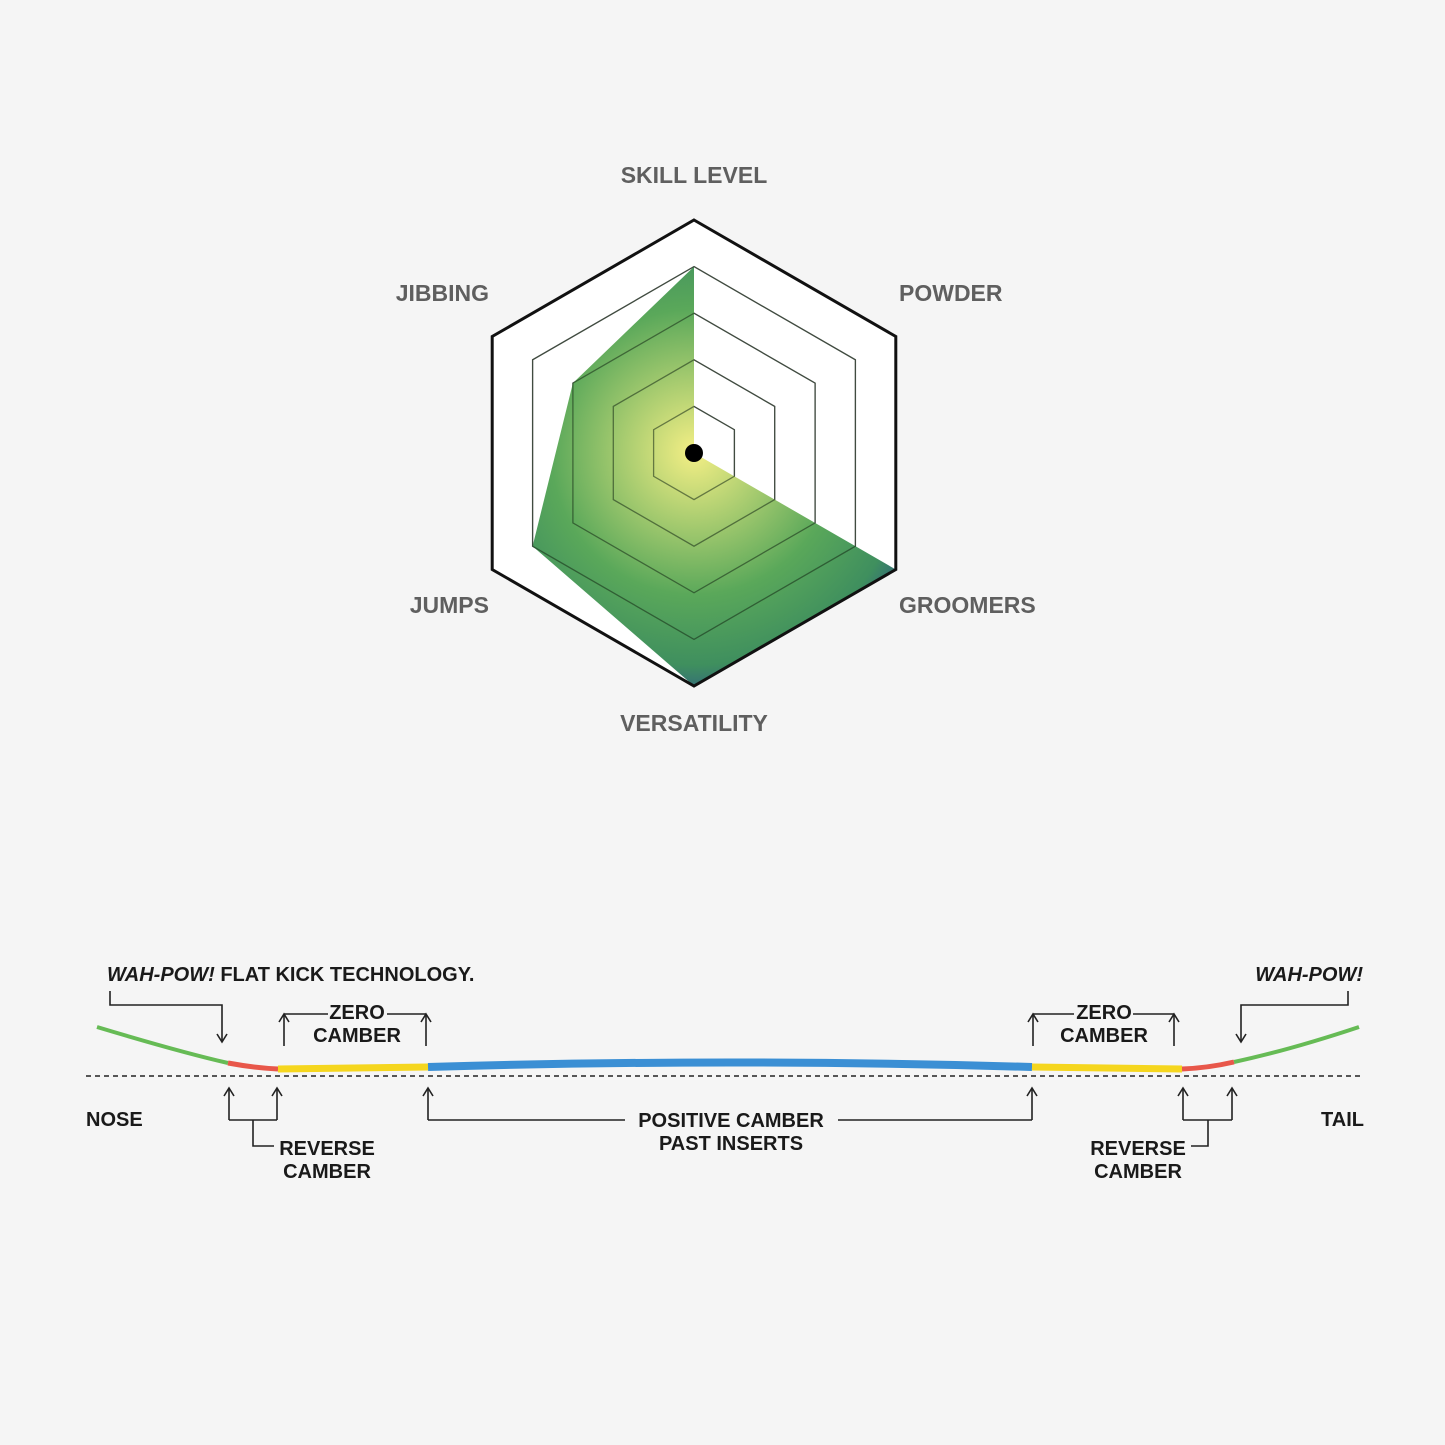  Describe the element at coordinates (1138, 1149) in the screenshot. I see `label-reverse-camber-tail-1: REVERSE` at that location.